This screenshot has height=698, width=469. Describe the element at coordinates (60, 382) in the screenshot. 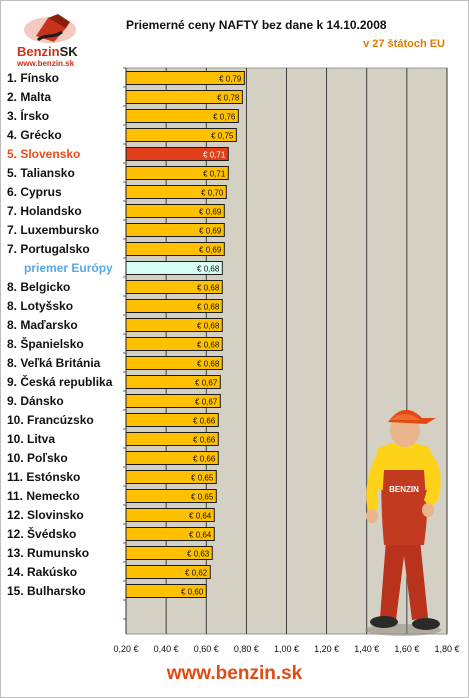

I see `country-label: 9. Česká republika` at that location.